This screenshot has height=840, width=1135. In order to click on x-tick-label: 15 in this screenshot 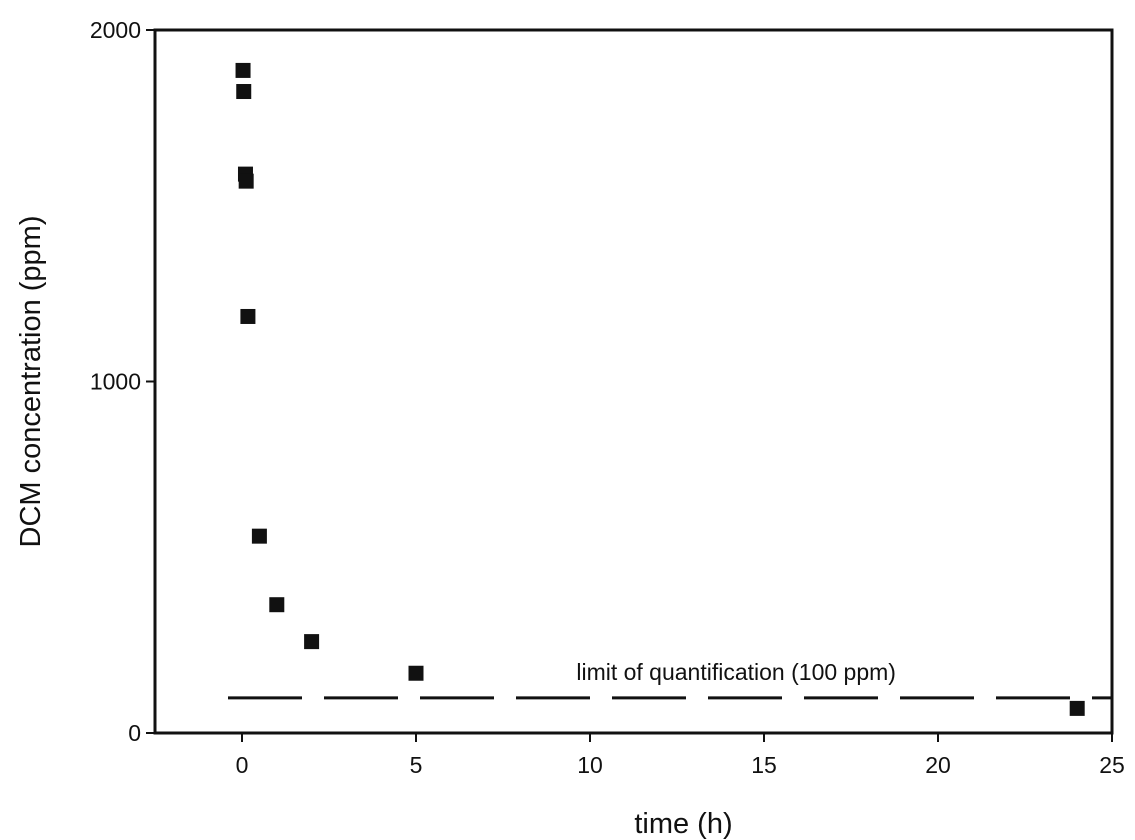, I will do `click(764, 765)`.